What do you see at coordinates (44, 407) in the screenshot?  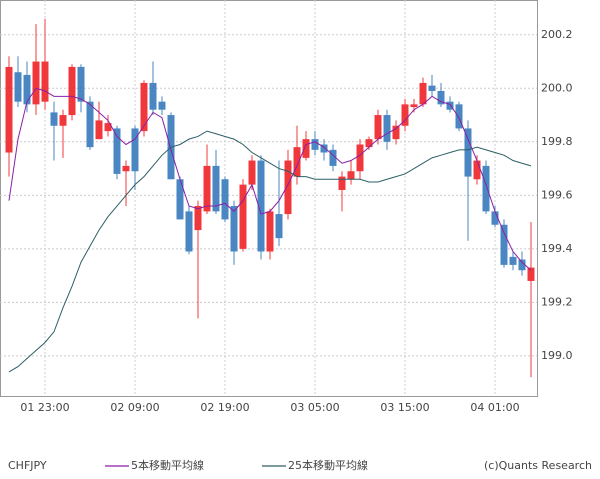 I see `x-tick-label: 01 23:00` at bounding box center [44, 407].